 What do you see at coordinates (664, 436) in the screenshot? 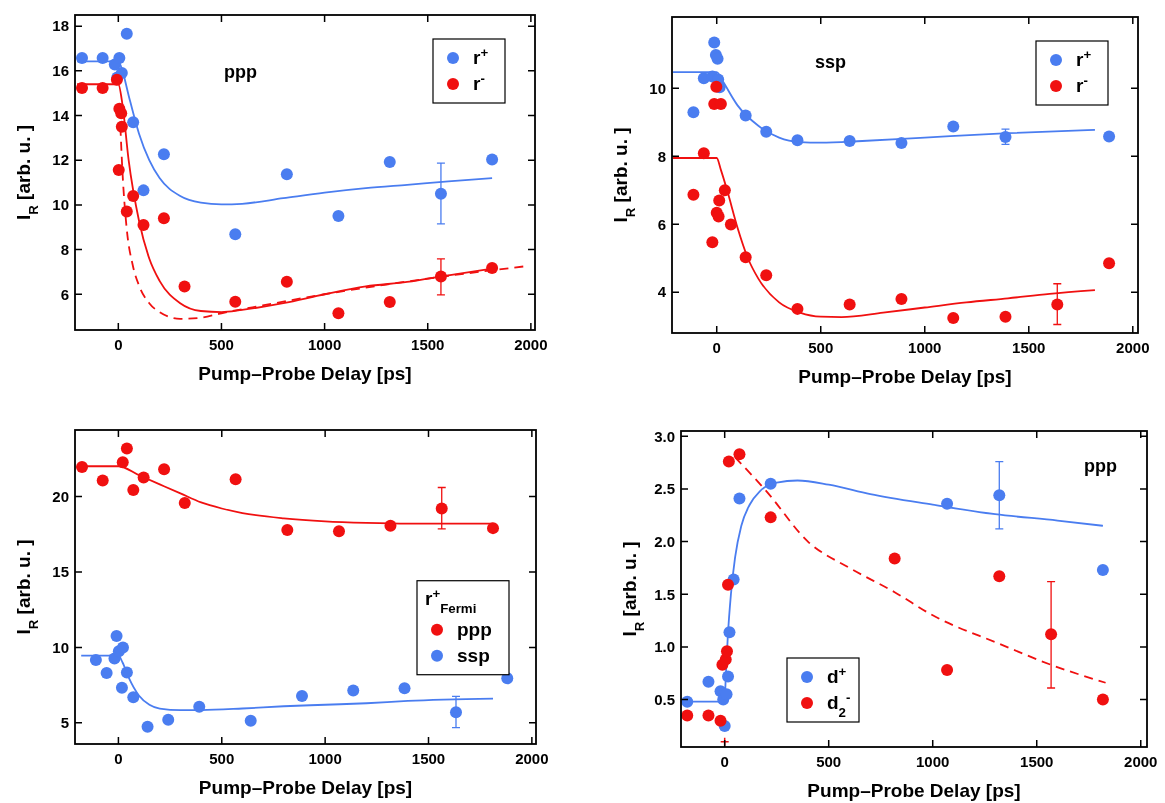
I see `y-tick-label: 3.0` at bounding box center [664, 436].